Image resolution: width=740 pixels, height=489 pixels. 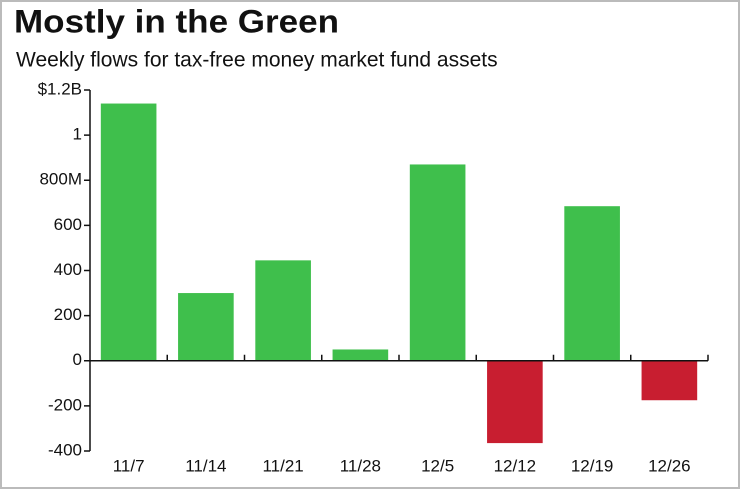 What do you see at coordinates (60, 179) in the screenshot?
I see `y-tick-label: 800M` at bounding box center [60, 179].